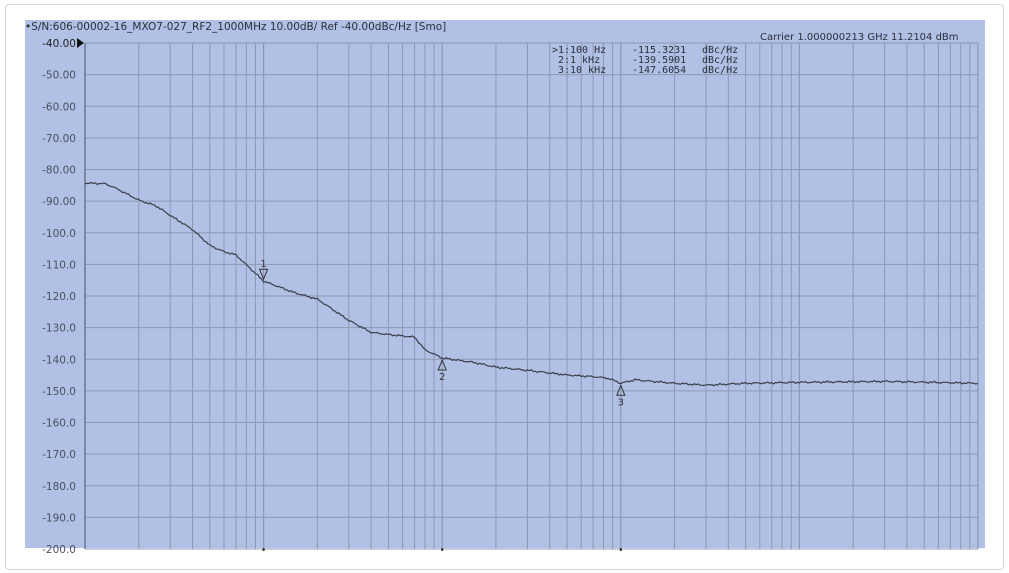 The width and height of the screenshot is (1009, 573). What do you see at coordinates (59, 360) in the screenshot?
I see `y-tick-label: -140.0` at bounding box center [59, 360].